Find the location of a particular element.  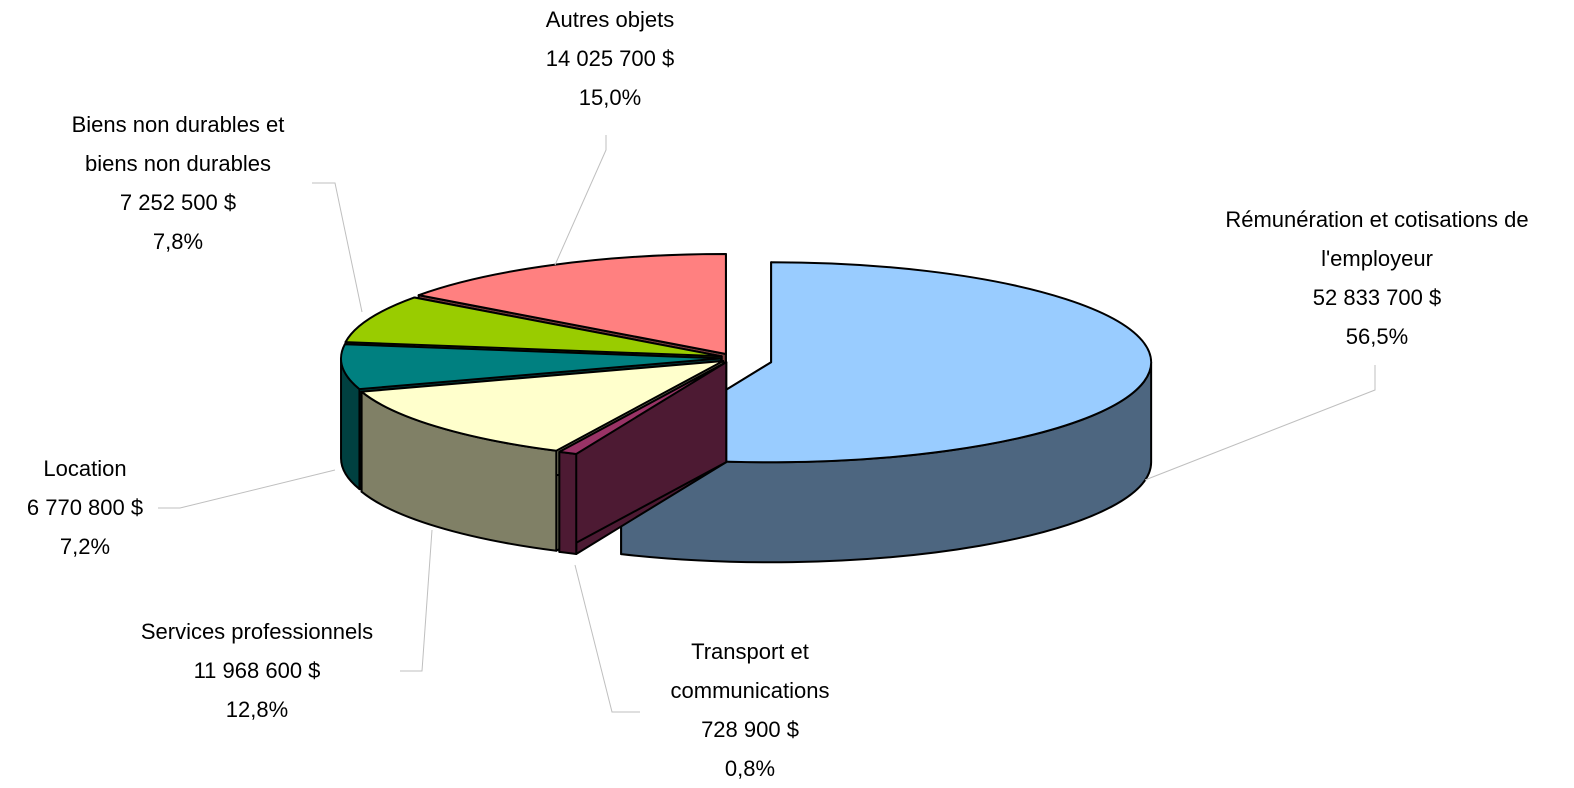

percent-label: 12,8% is located at coordinates (257, 709).